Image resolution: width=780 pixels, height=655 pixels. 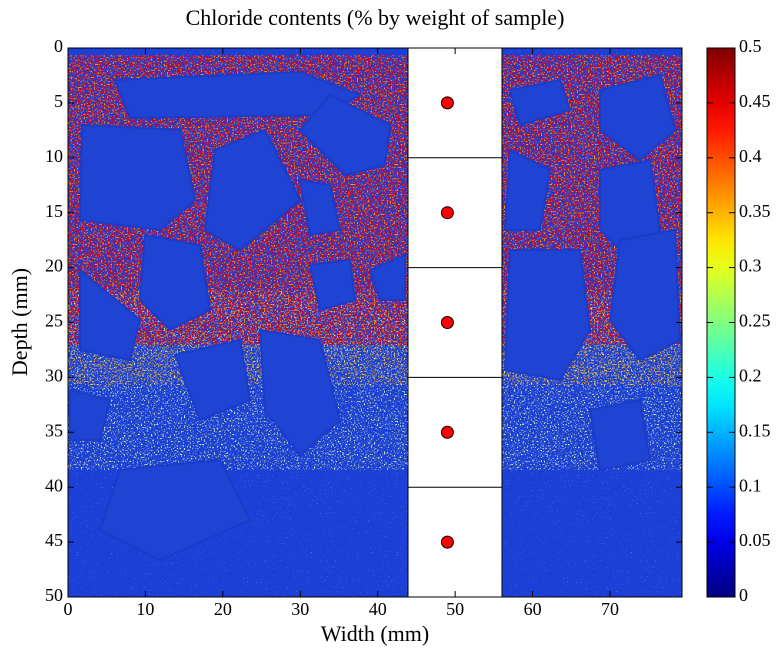 What do you see at coordinates (455, 609) in the screenshot?
I see `x-tick-label: 50` at bounding box center [455, 609].